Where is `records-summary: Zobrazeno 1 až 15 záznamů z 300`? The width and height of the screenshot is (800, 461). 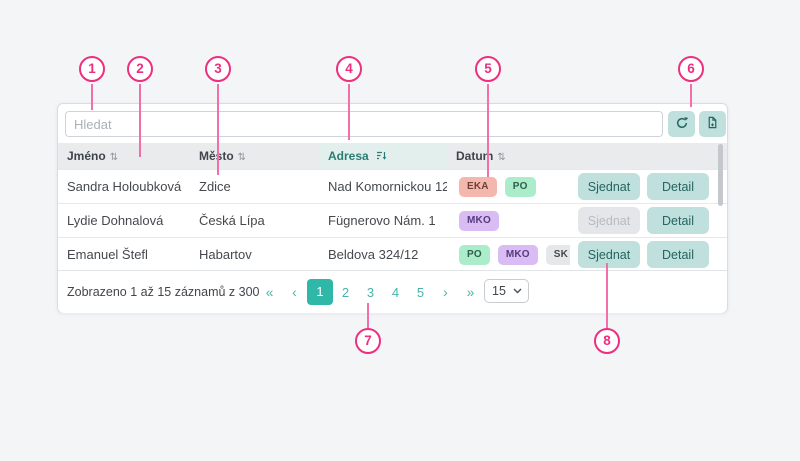 records-summary: Zobrazeno 1 až 15 záznamů z 300 is located at coordinates (163, 292).